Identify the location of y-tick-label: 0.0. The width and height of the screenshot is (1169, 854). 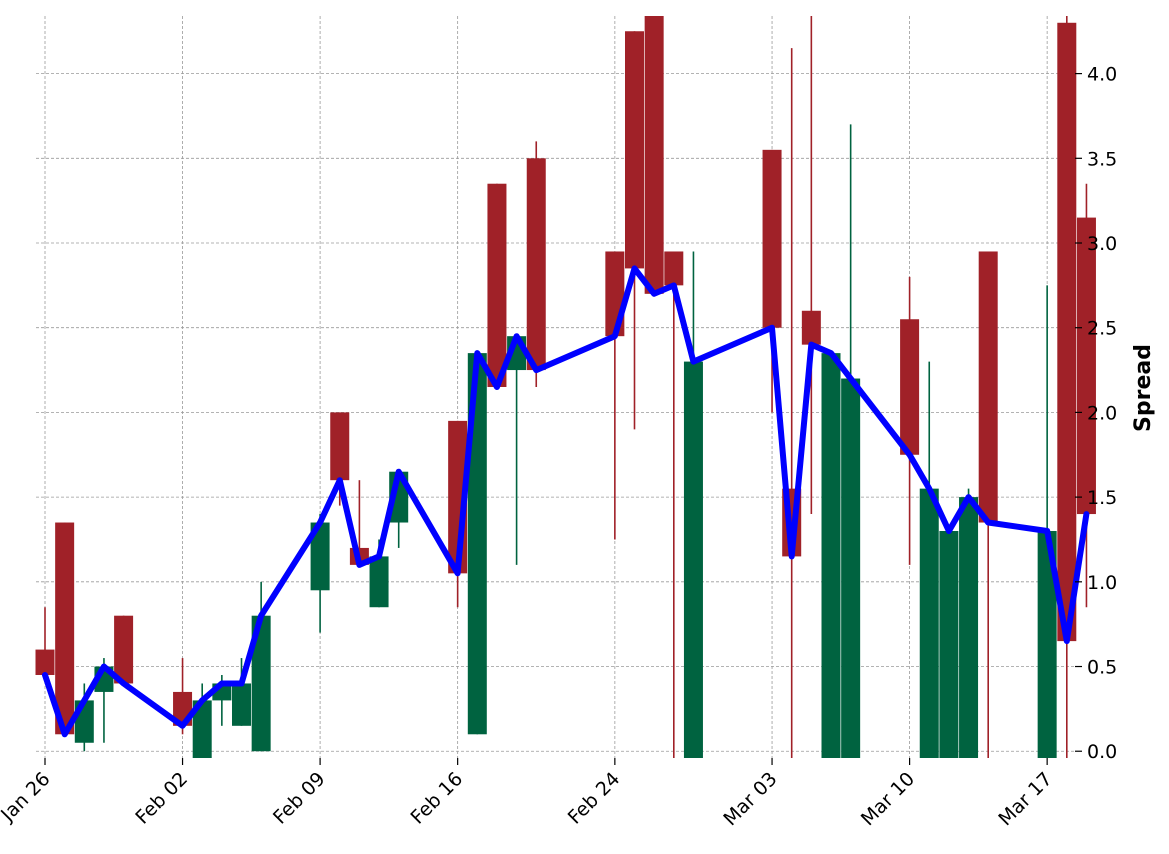
(1102, 752).